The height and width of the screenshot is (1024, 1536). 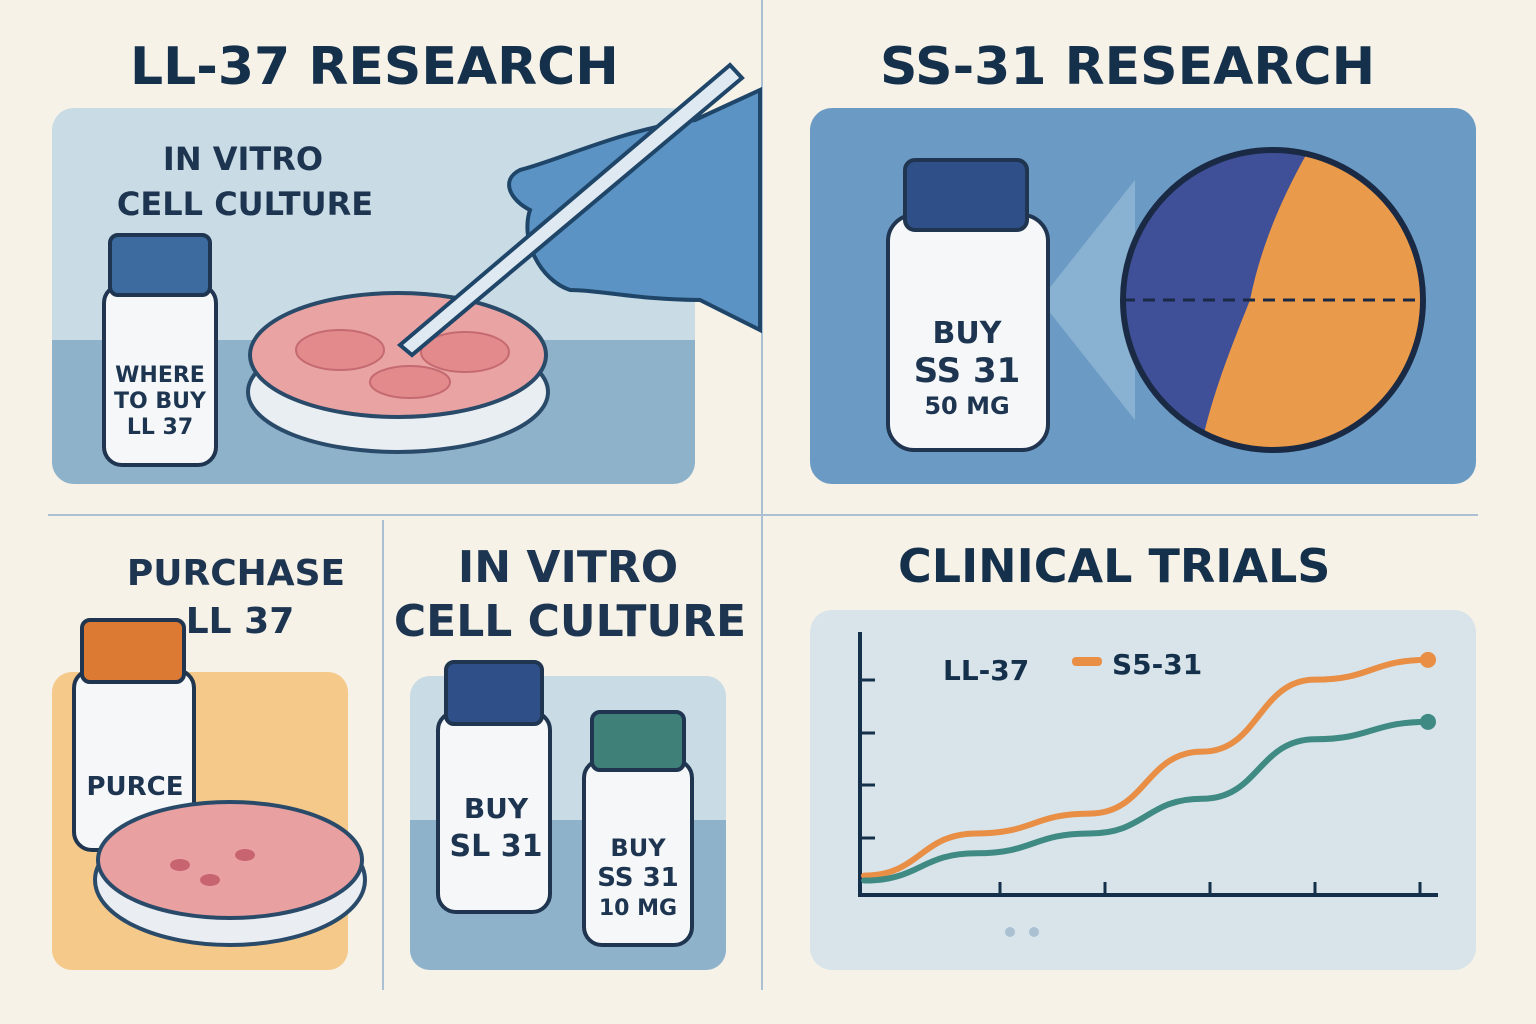 What do you see at coordinates (1273, 300) in the screenshot?
I see `microscope-view-circle` at bounding box center [1273, 300].